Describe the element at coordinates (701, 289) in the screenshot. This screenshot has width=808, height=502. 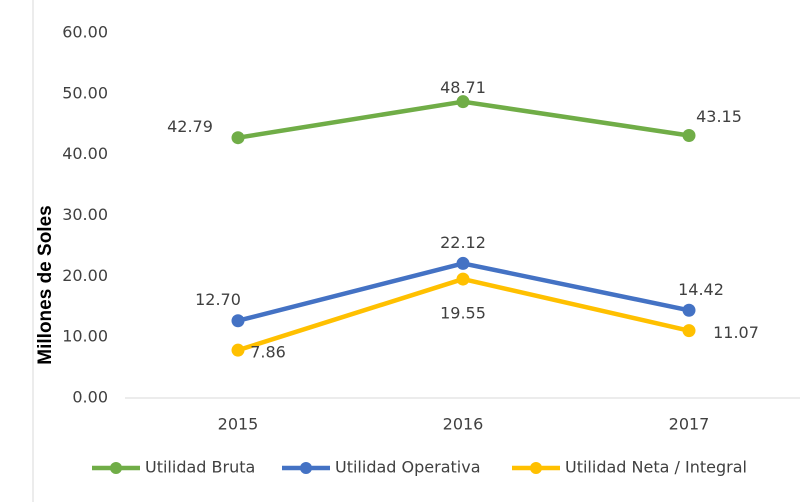
I see `data-label: 14.42` at that location.